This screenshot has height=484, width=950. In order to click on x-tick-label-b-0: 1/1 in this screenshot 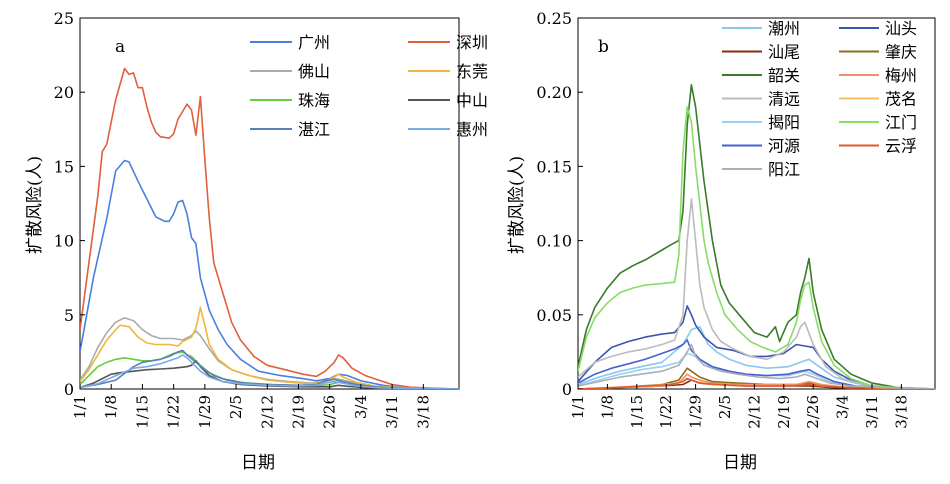, I will do `click(578, 407)`.